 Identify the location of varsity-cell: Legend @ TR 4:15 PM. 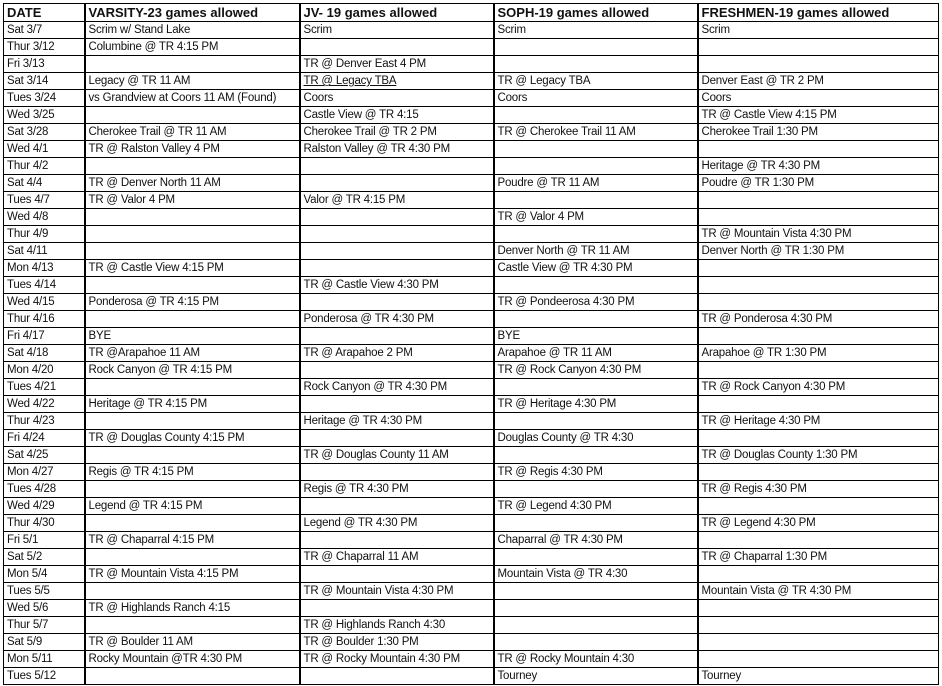
(191, 506).